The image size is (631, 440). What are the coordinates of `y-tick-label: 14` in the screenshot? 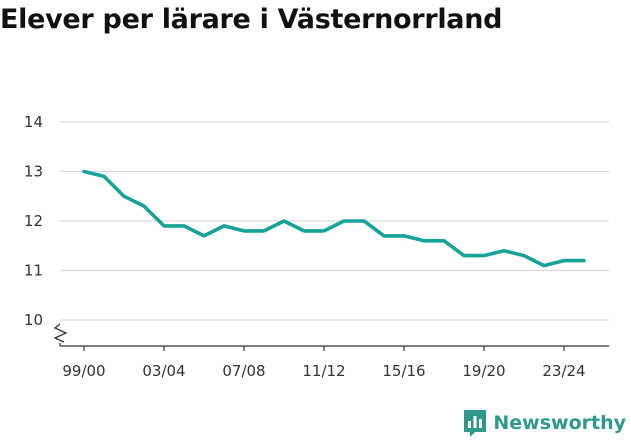 It's located at (33, 122).